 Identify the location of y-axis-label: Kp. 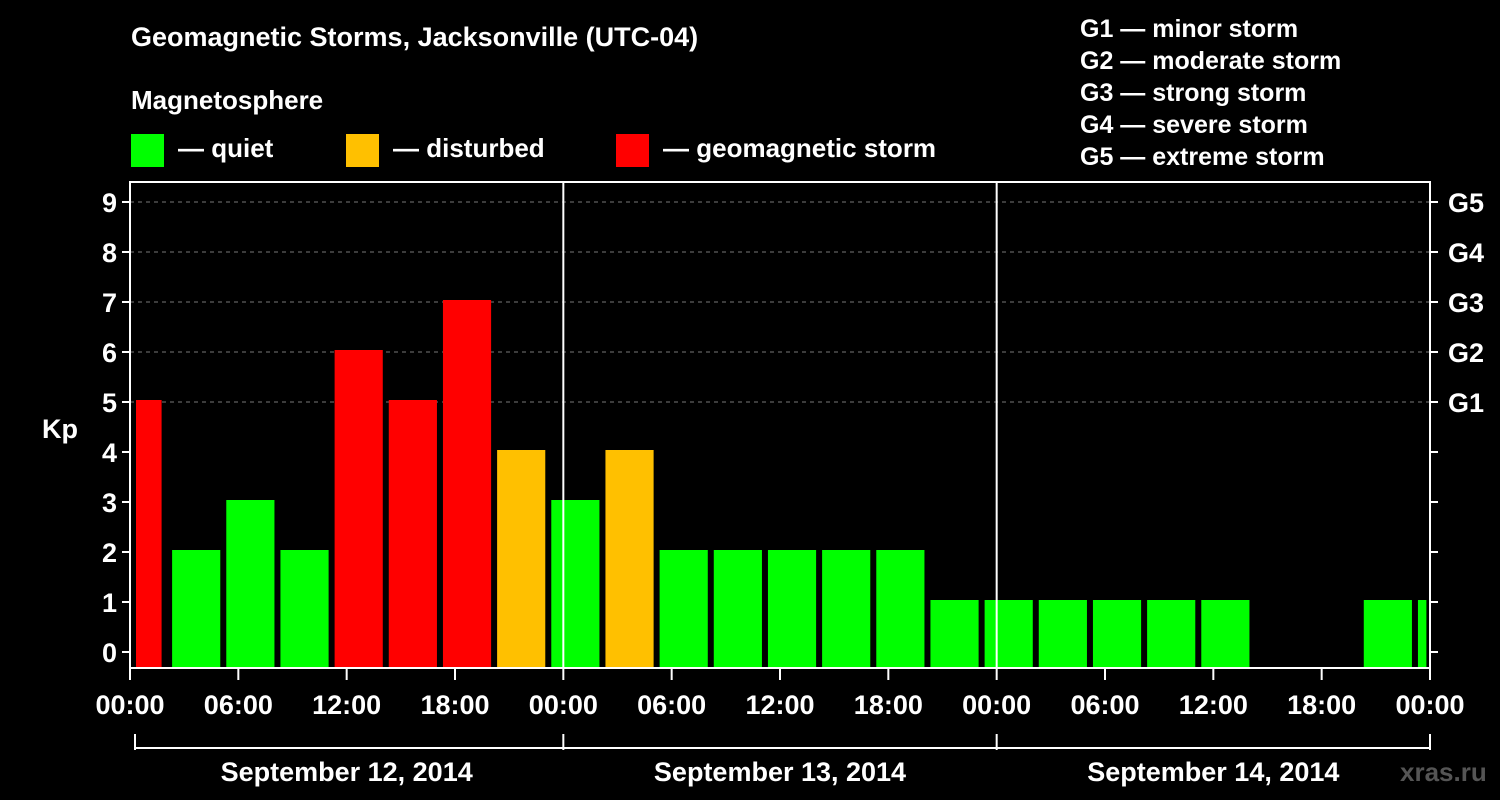
(60, 429).